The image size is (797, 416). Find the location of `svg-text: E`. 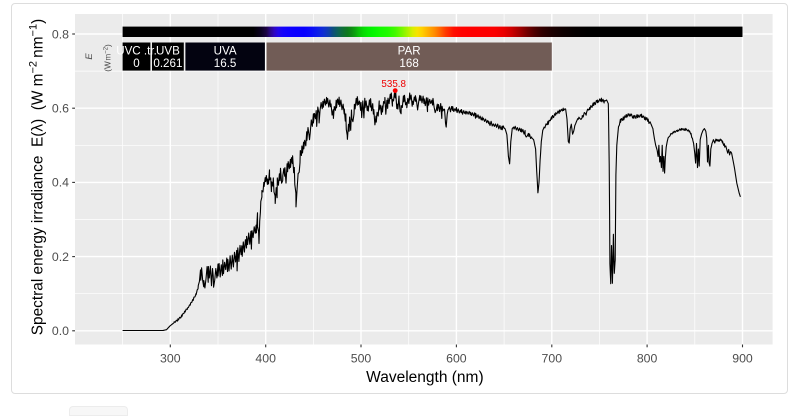

svg-text: E is located at coordinates (89, 56).